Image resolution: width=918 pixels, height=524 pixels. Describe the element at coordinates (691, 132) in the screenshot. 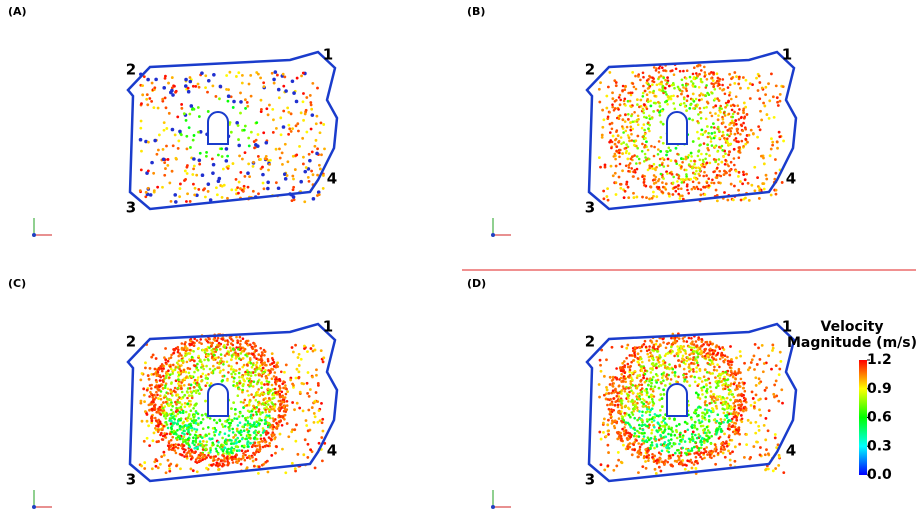

I see `particles` at that location.